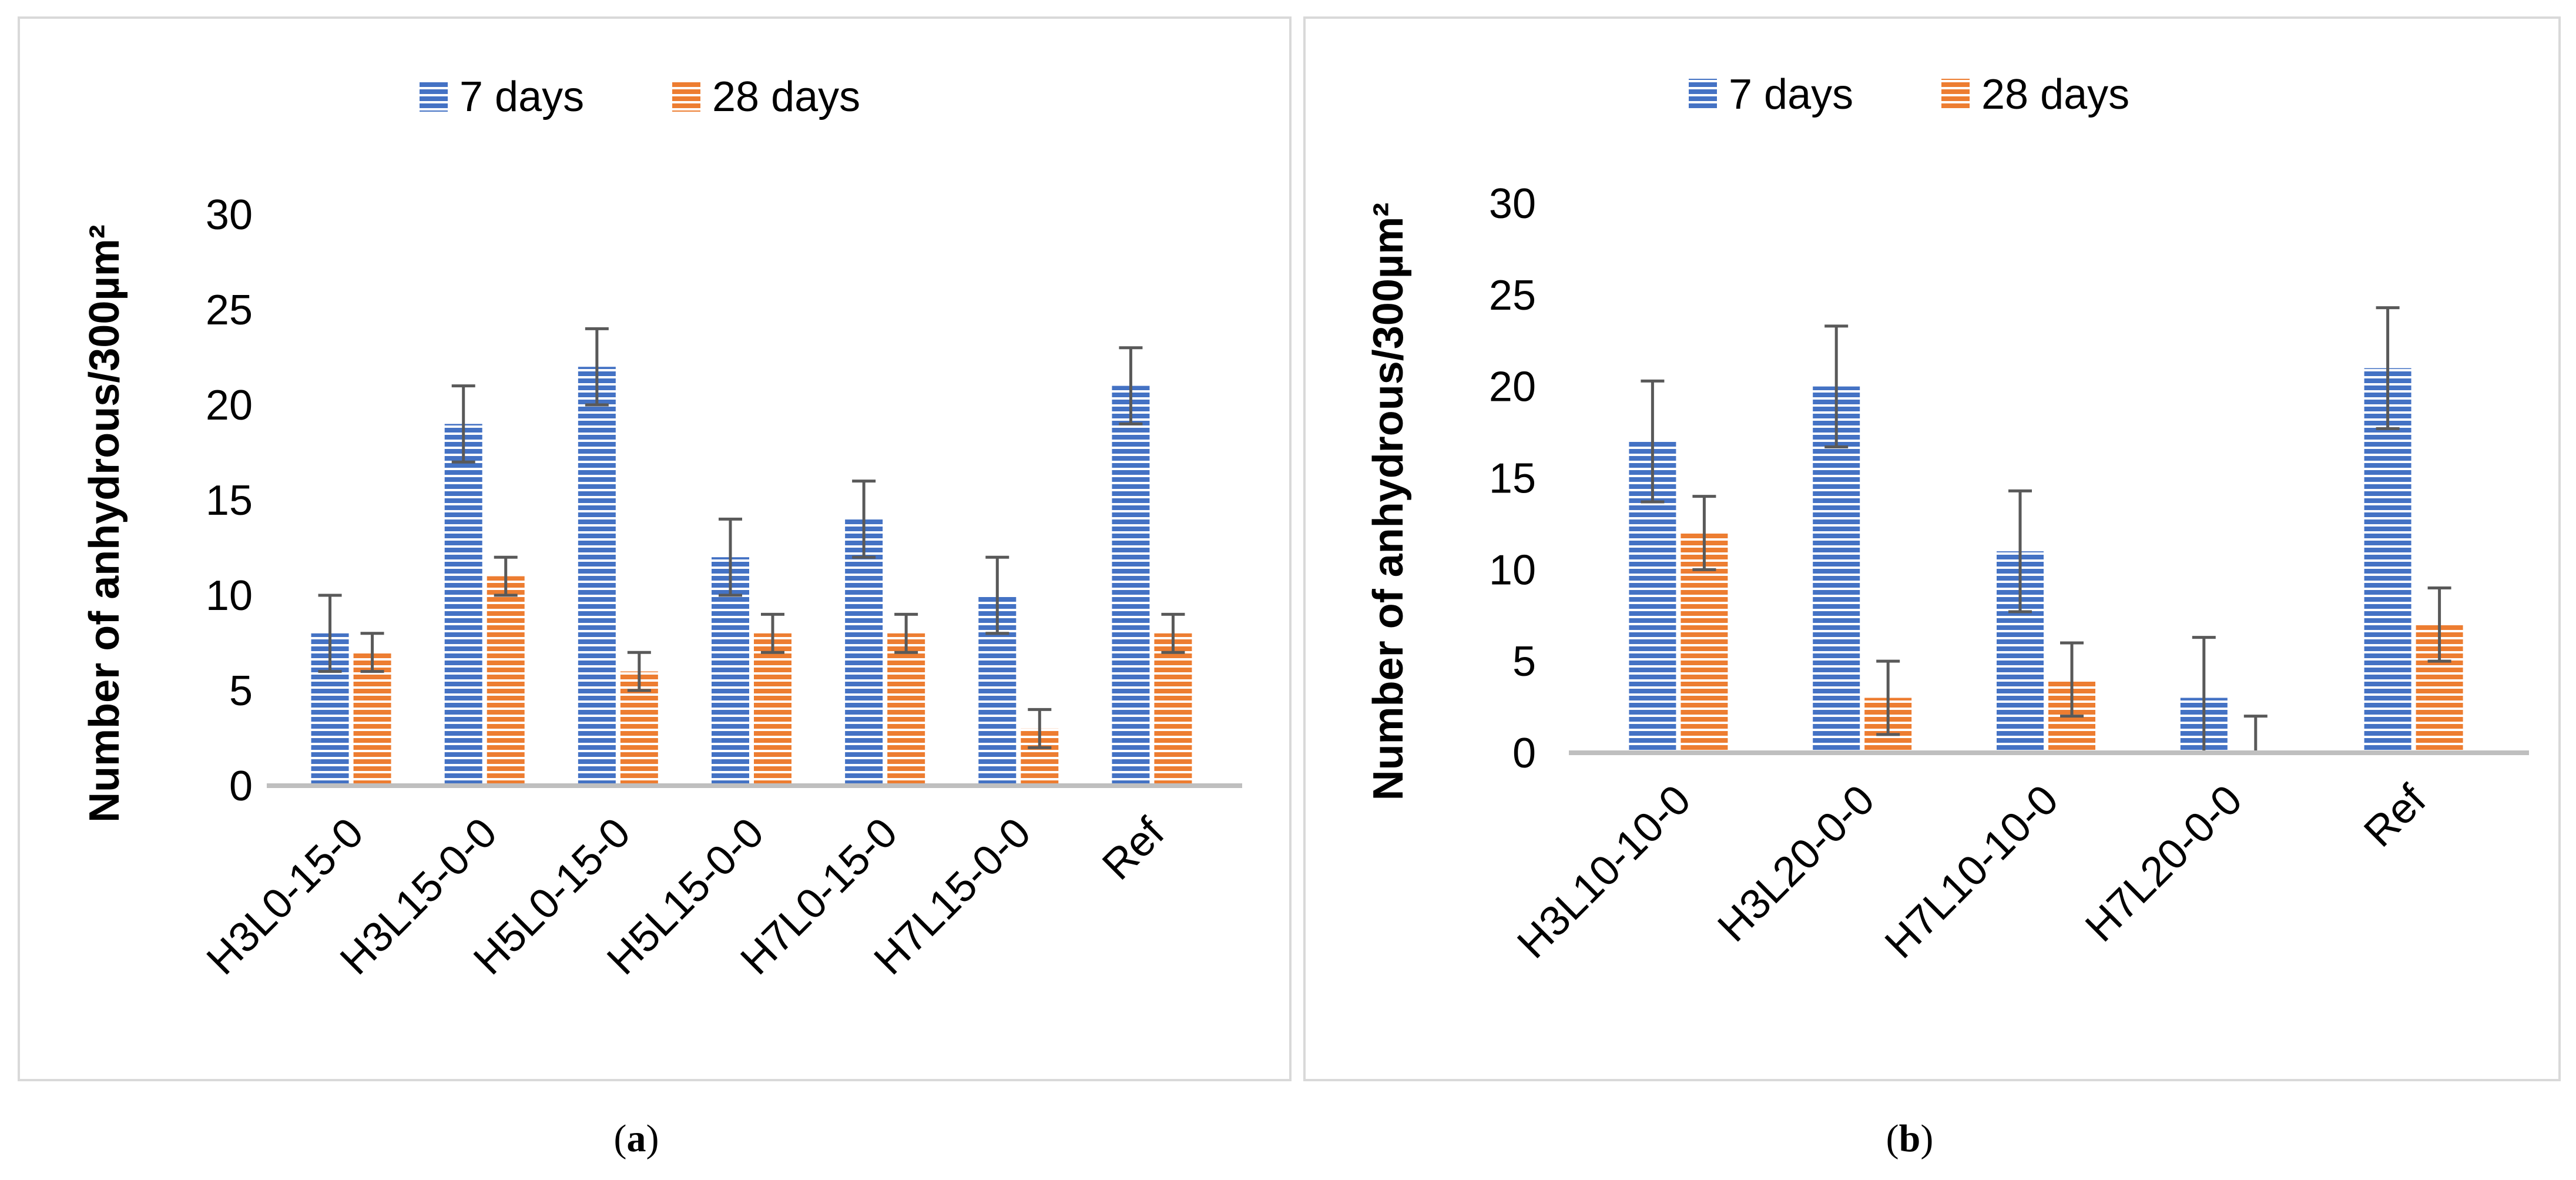 Image resolution: width=2576 pixels, height=1180 pixels. Describe the element at coordinates (636, 1139) in the screenshot. I see `caption-a: (a)` at that location.